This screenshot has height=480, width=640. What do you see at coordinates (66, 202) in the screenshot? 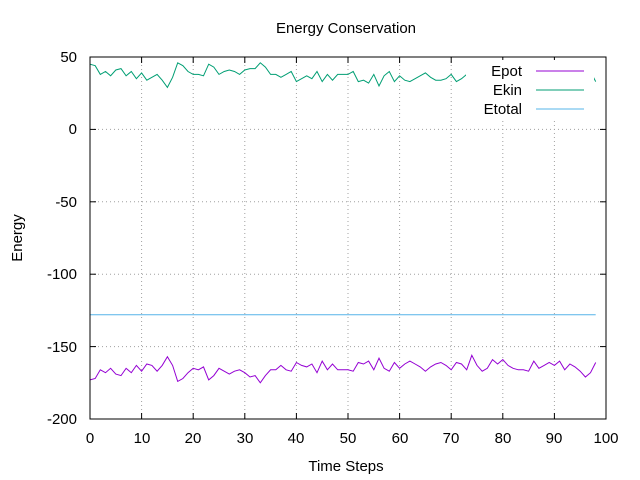
I see `y-tick-label: -50` at bounding box center [66, 202].